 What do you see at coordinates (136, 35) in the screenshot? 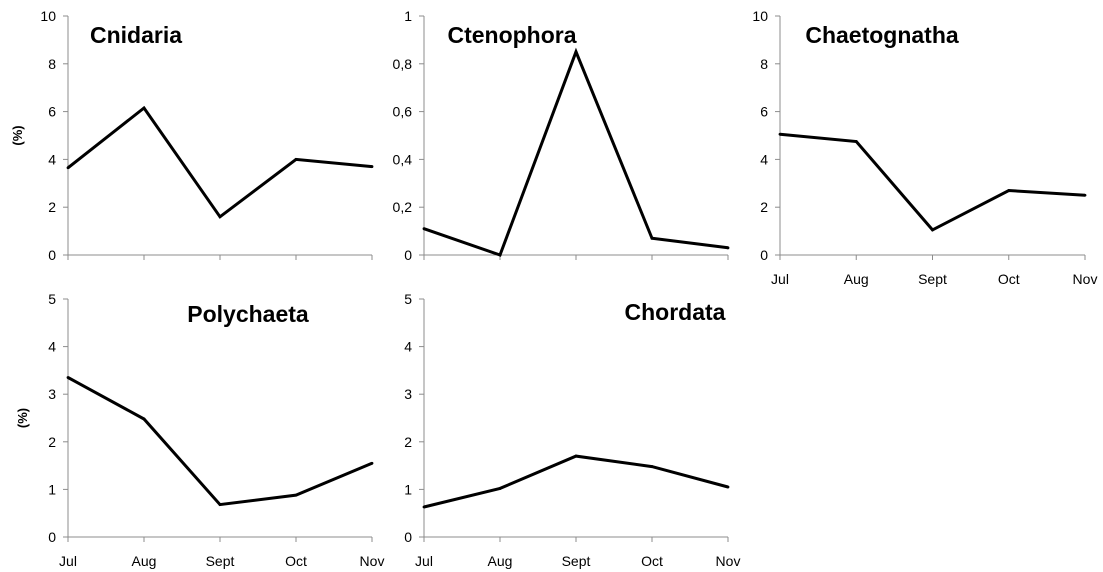
I see `panel-title: Cnidaria` at bounding box center [136, 35].